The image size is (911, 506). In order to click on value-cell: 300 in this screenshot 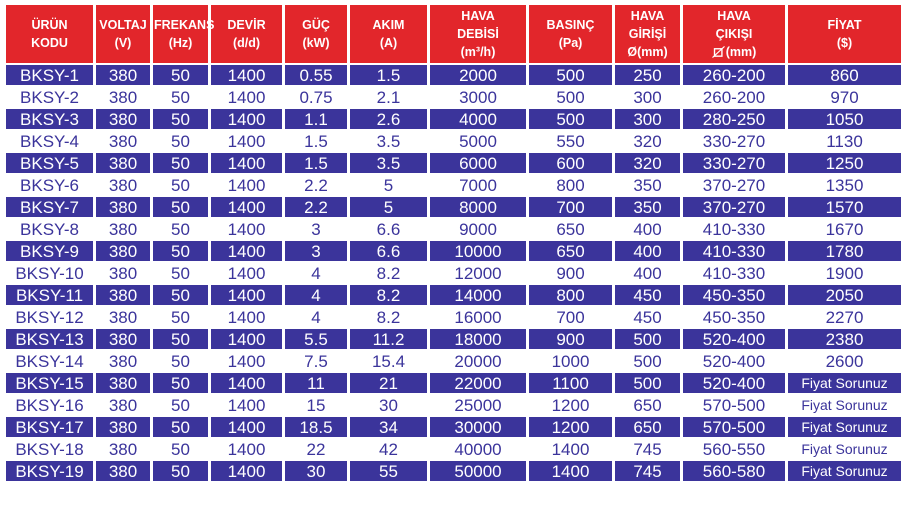, I will do `click(647, 119)`.